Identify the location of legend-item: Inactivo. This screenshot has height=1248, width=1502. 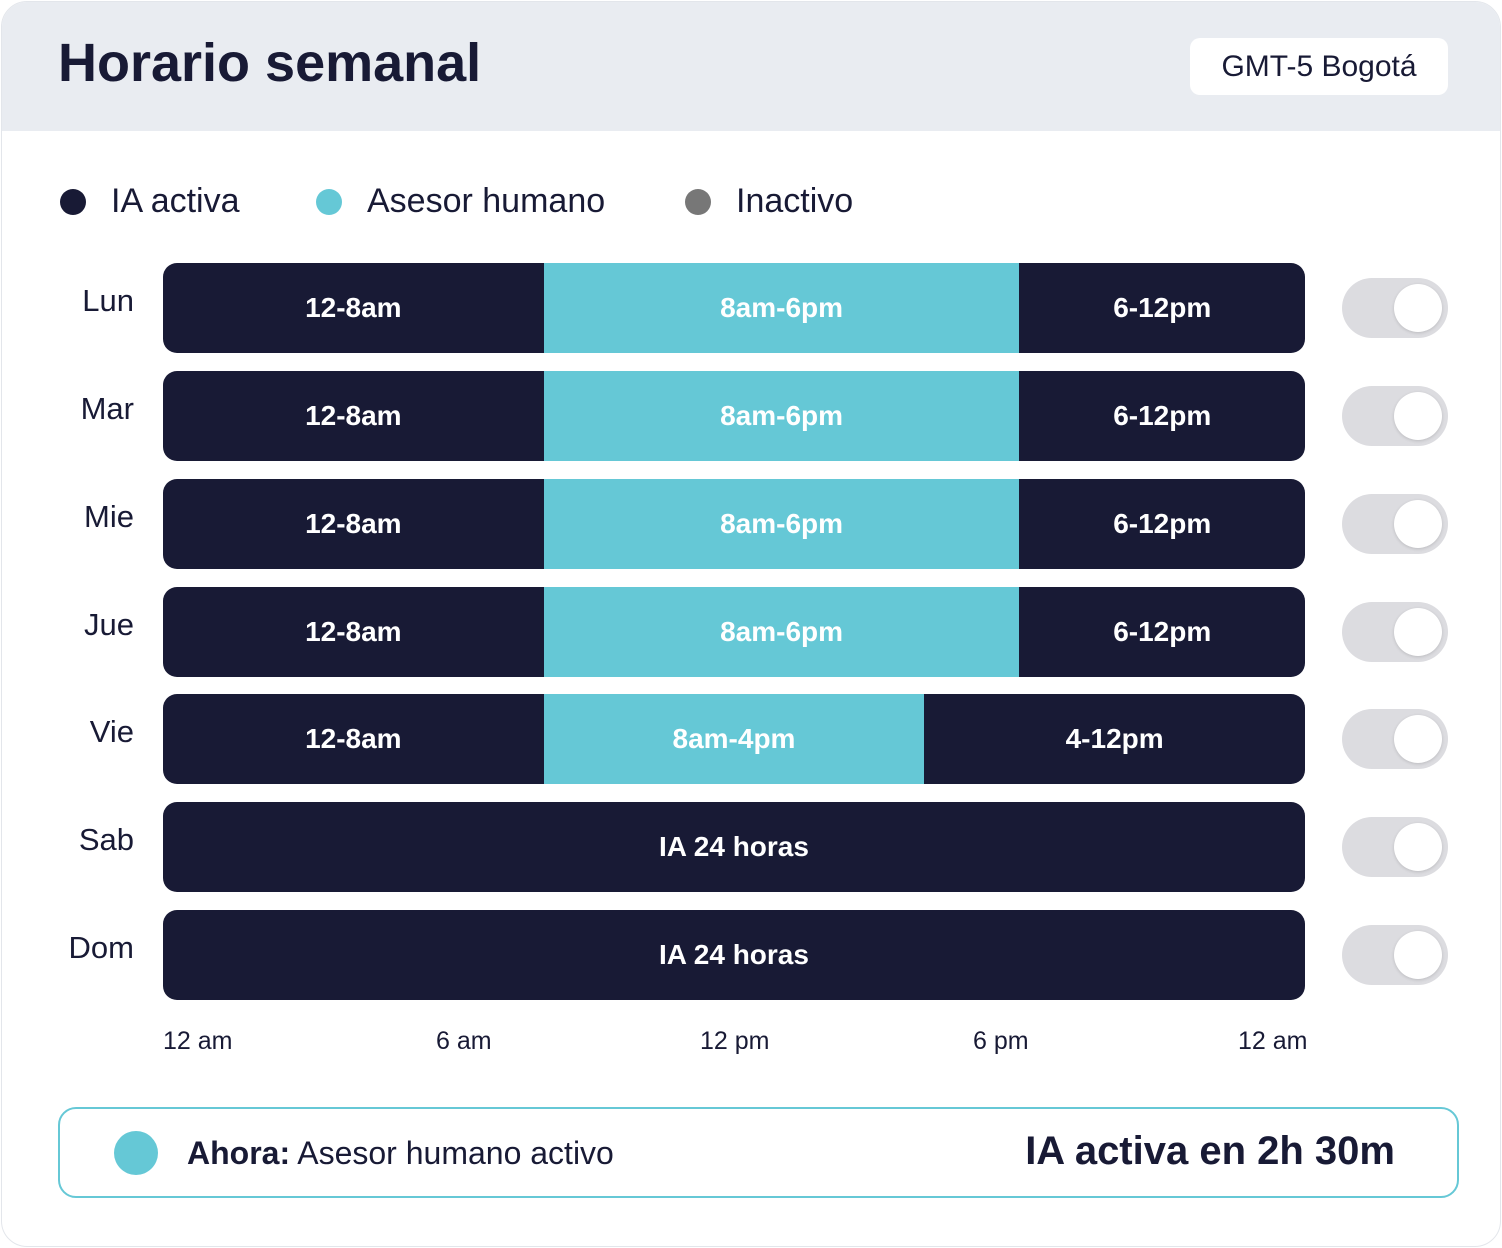
(769, 201).